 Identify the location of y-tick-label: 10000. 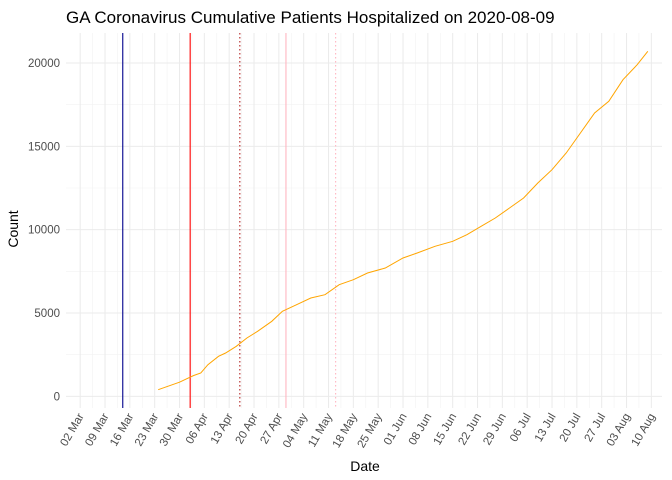
(44, 231).